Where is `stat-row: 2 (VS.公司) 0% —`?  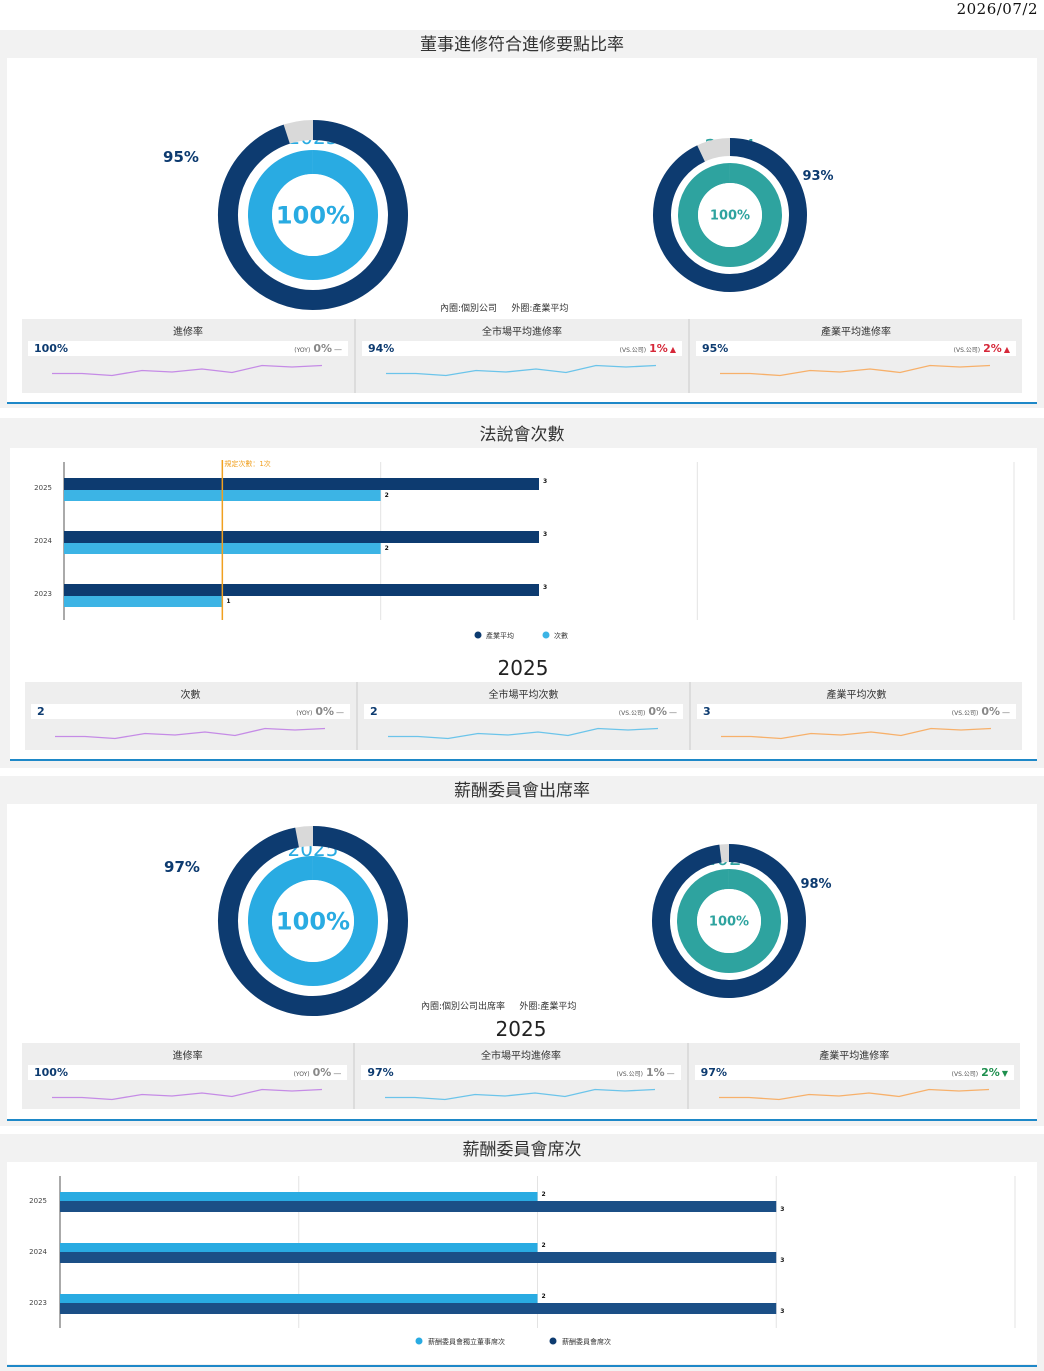
stat-row: 2 (VS.公司) 0% — is located at coordinates (523, 711).